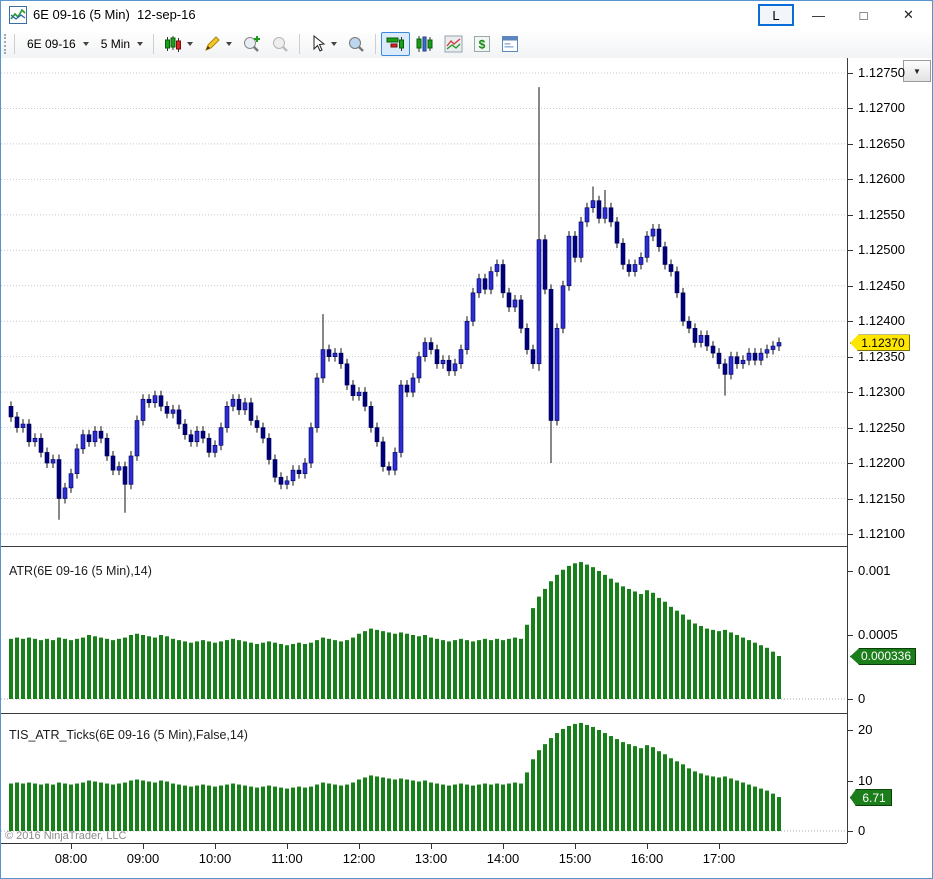  What do you see at coordinates (908, 14) in the screenshot?
I see `close-icon: ✕` at bounding box center [908, 14].